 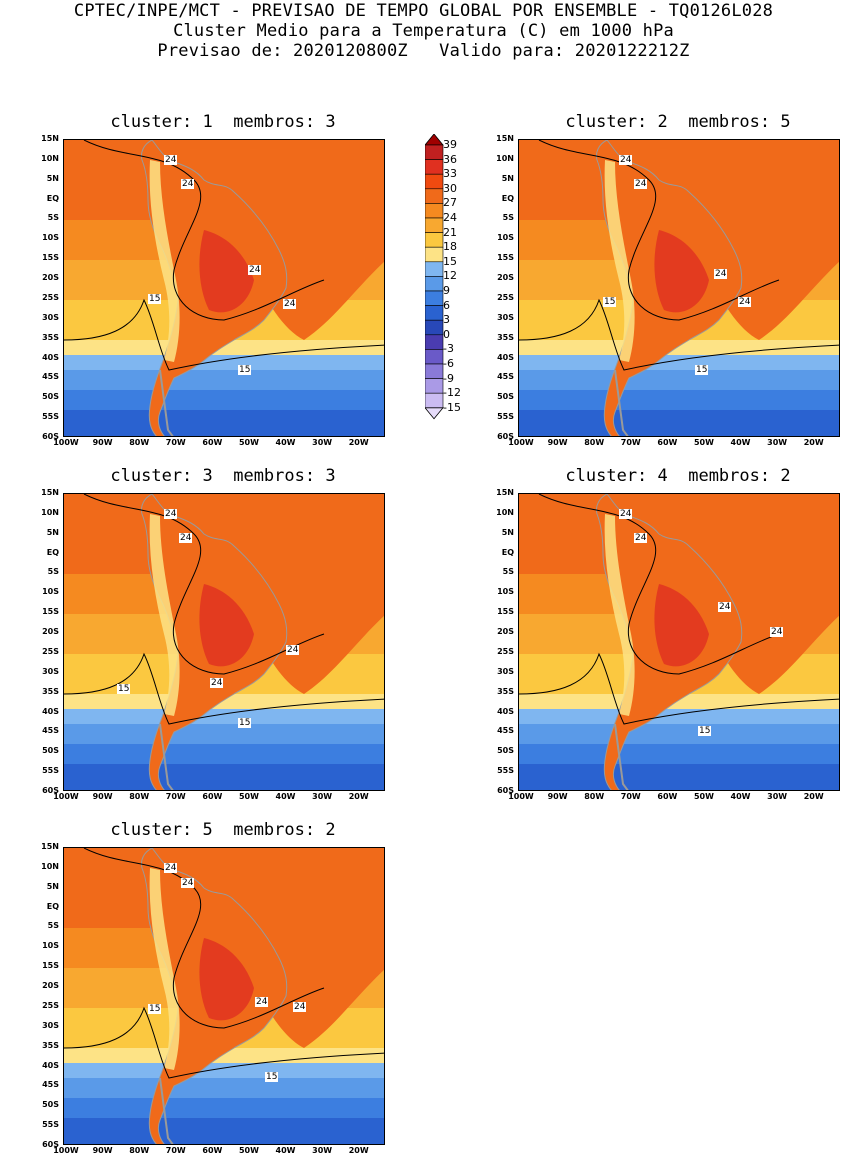 I want to click on lat-tick-label: 50S, so click(x=505, y=397).